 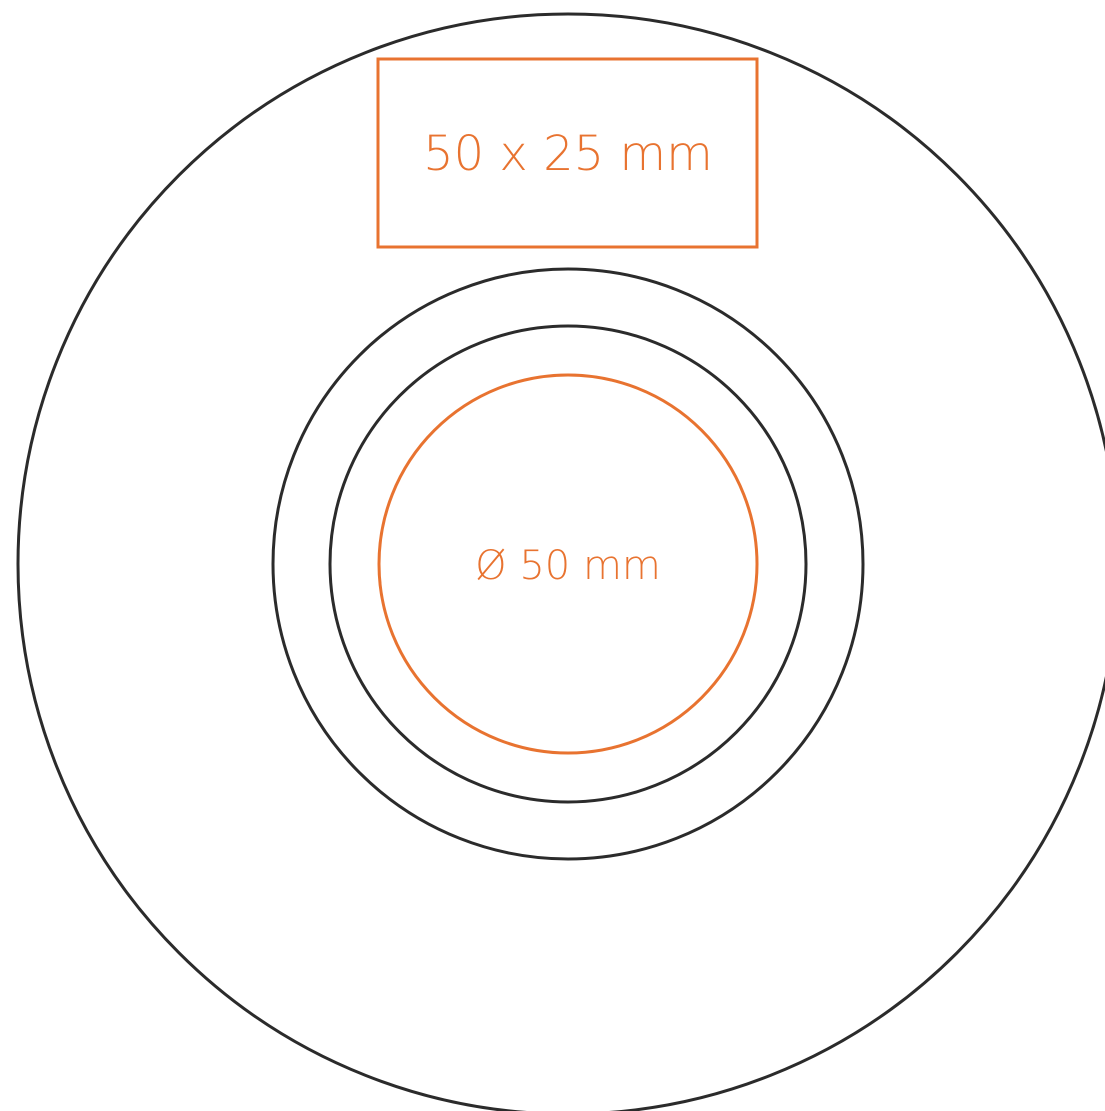 I want to click on rectangular-print-area-label: 50 x 25 mm, so click(x=568, y=154).